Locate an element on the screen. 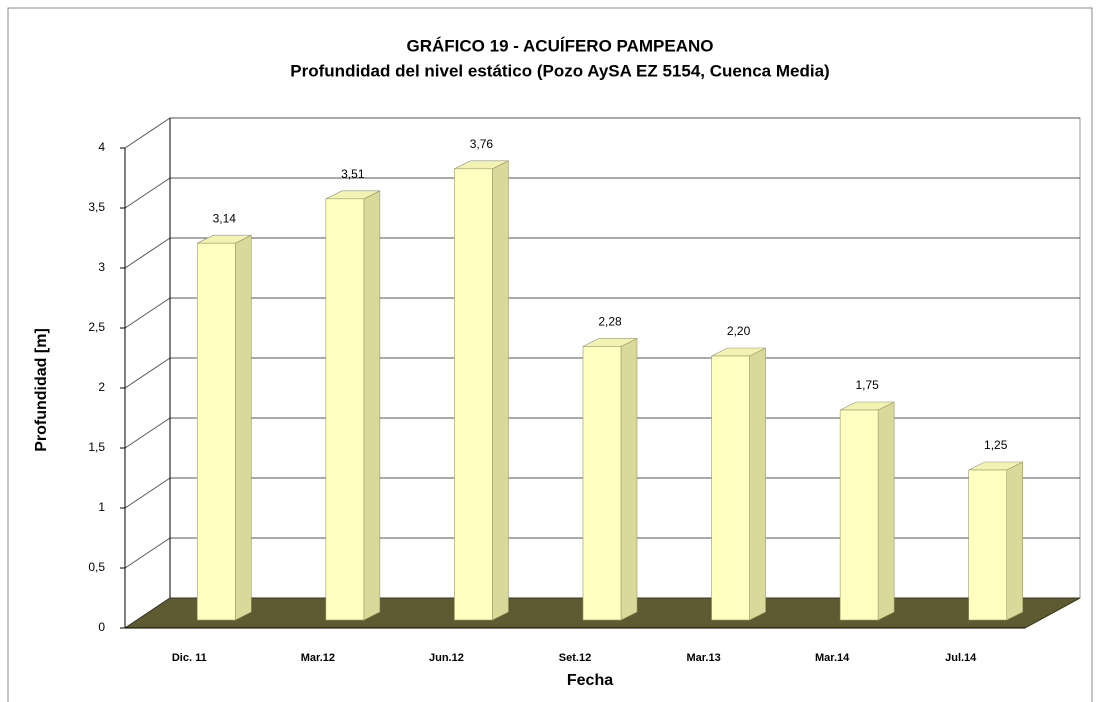  data-label: 3,14 is located at coordinates (225, 218).